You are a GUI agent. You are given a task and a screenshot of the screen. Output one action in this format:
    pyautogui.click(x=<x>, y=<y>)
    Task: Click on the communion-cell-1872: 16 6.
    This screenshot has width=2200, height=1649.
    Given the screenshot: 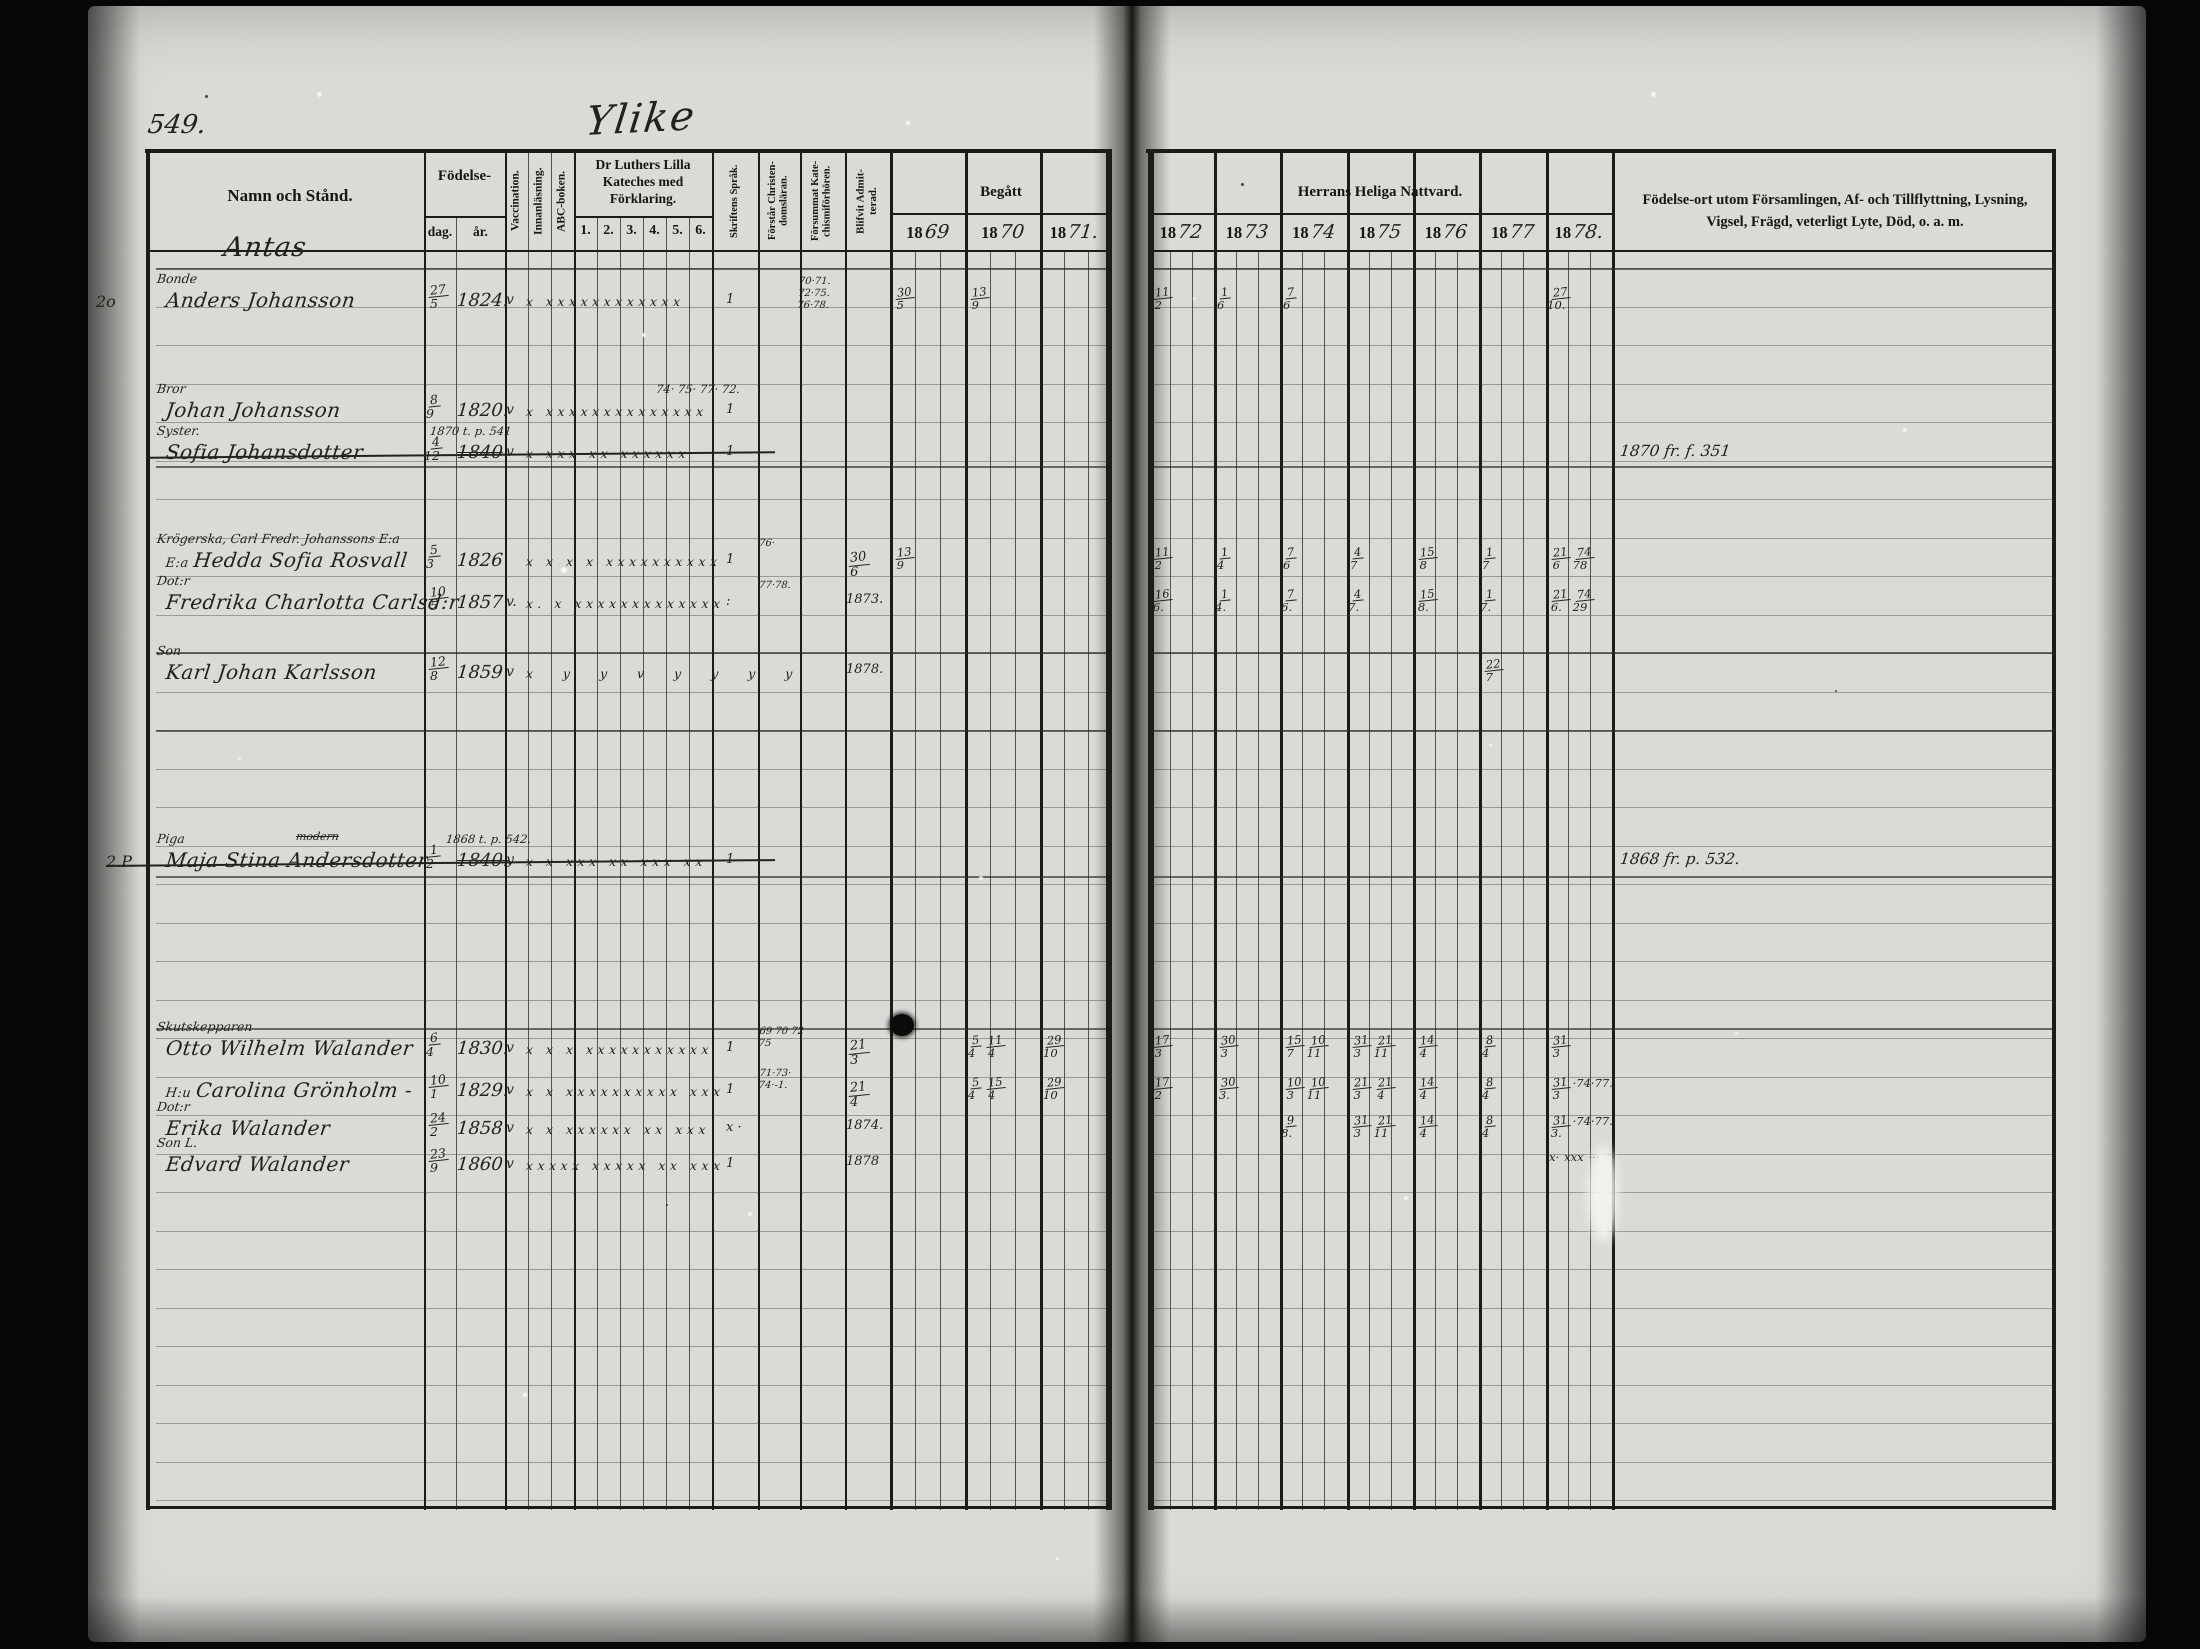 What is the action you would take?
    pyautogui.click(x=1162, y=600)
    